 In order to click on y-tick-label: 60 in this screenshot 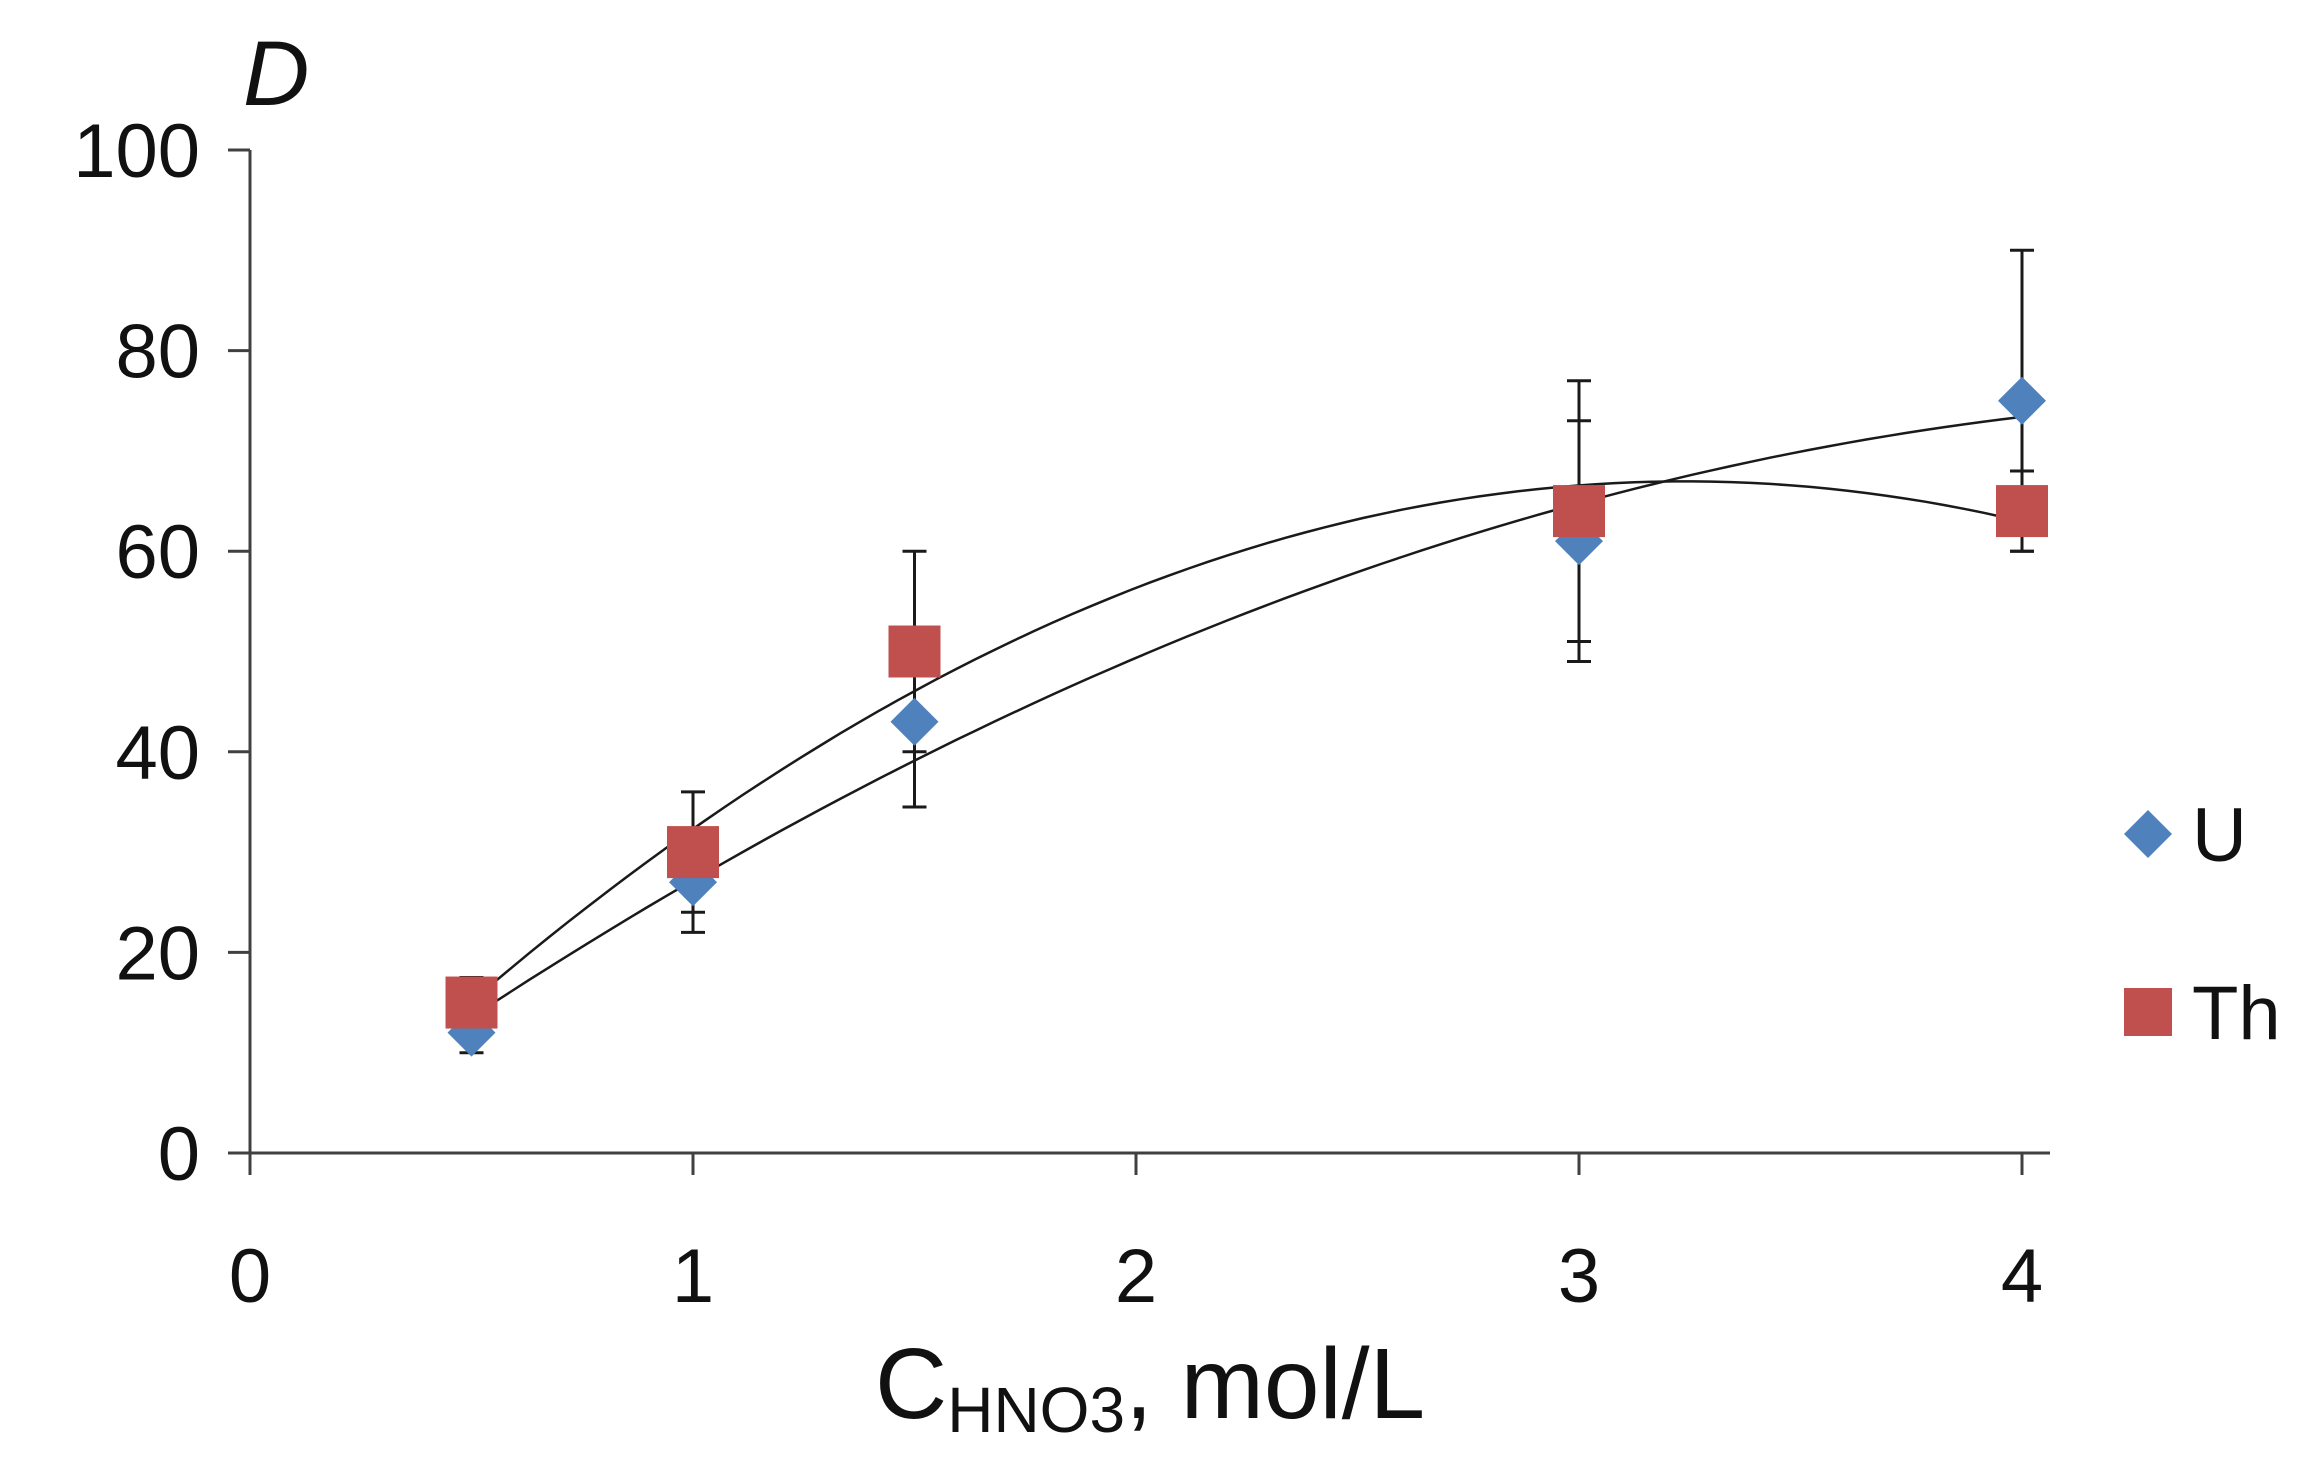, I will do `click(157, 552)`.